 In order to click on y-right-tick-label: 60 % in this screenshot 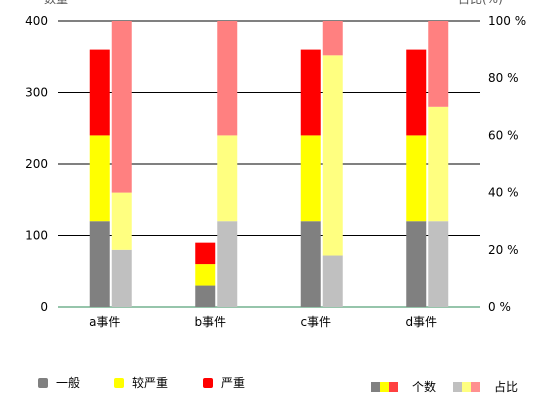, I will do `click(503, 135)`.